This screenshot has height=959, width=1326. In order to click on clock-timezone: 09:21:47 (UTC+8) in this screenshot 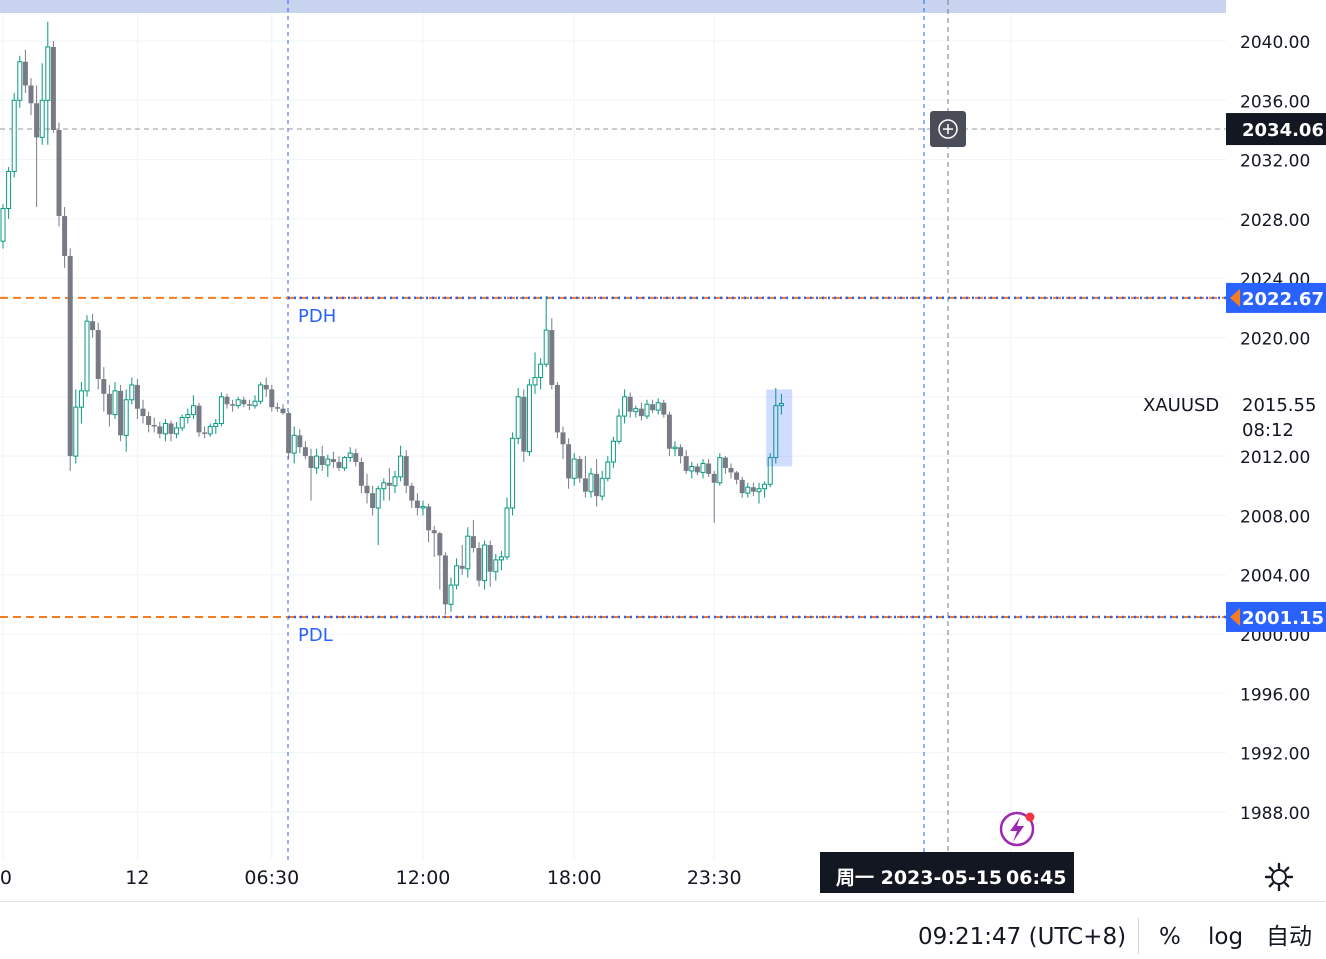, I will do `click(1022, 937)`.